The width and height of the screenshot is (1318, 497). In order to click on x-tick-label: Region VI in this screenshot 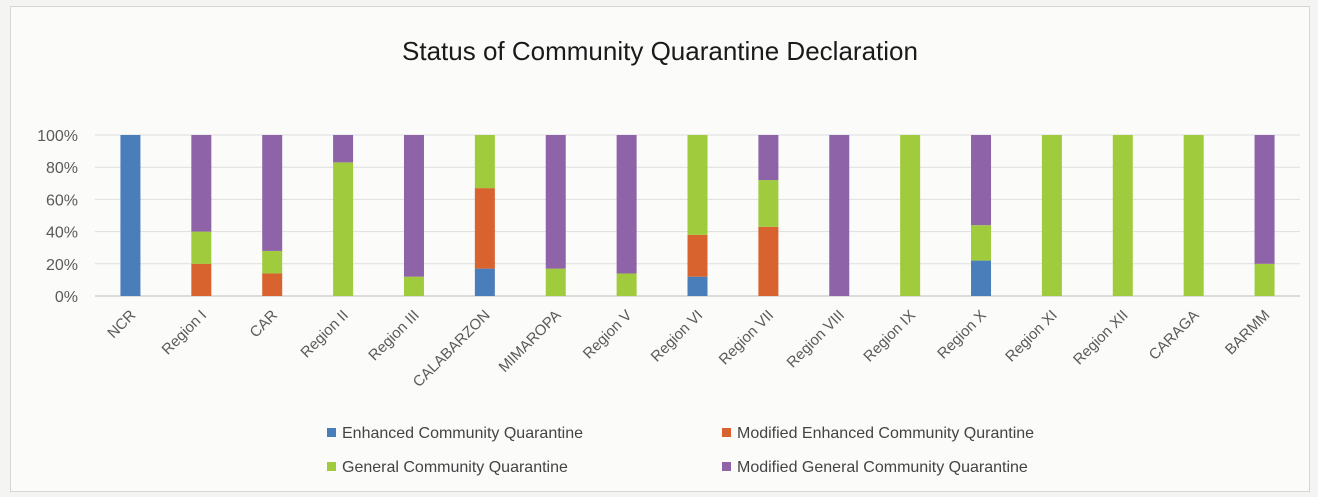, I will do `click(677, 336)`.